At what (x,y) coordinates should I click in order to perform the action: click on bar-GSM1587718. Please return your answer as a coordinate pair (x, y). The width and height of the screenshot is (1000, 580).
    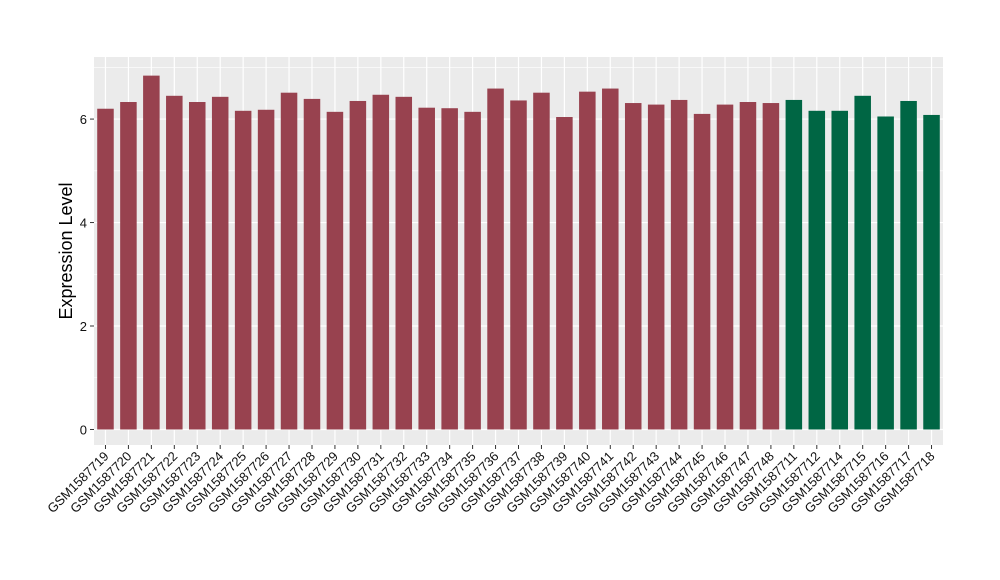
    Looking at the image, I should click on (931, 272).